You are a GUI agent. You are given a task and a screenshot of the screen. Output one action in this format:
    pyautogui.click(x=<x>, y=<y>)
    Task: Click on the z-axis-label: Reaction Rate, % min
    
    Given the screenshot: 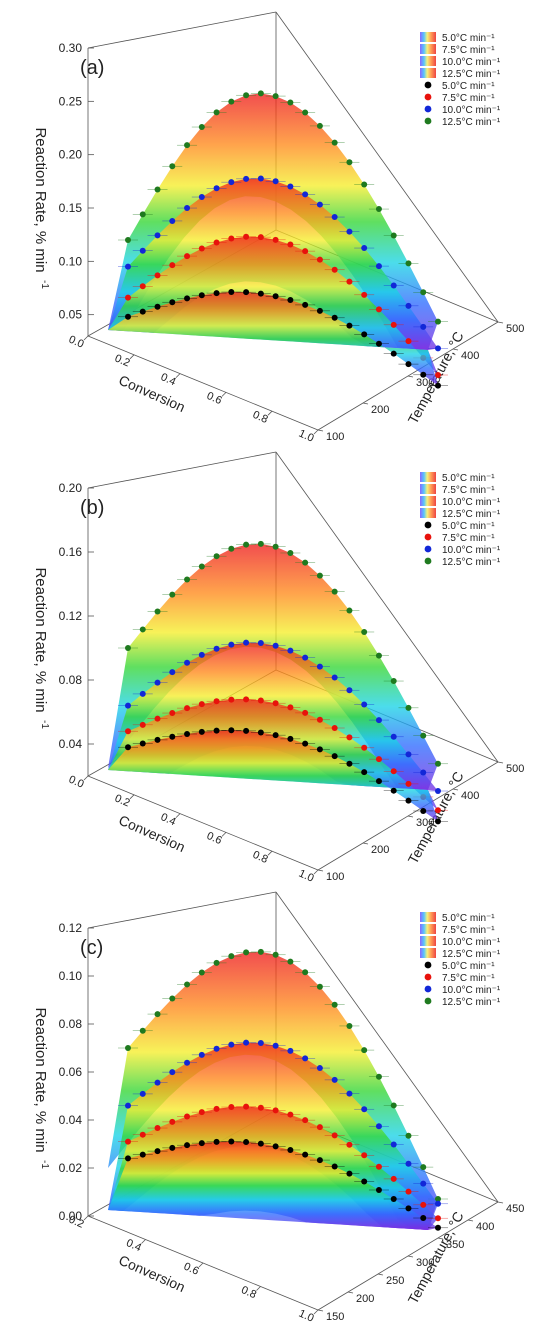 What is the action you would take?
    pyautogui.click(x=40, y=1079)
    